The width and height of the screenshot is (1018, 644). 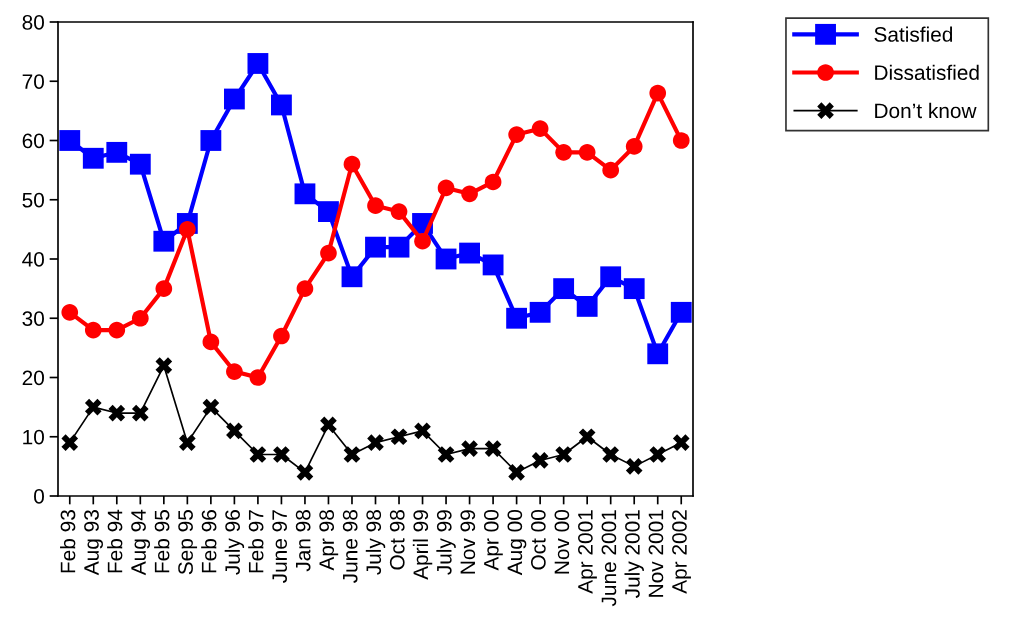 What do you see at coordinates (350, 546) in the screenshot?
I see `x-tick-label: June 98` at bounding box center [350, 546].